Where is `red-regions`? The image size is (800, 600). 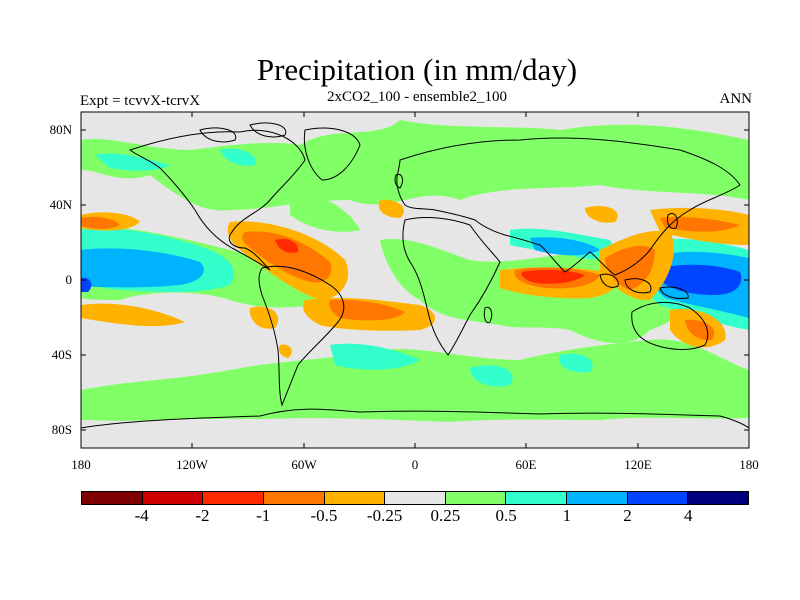 red-regions is located at coordinates (430, 261).